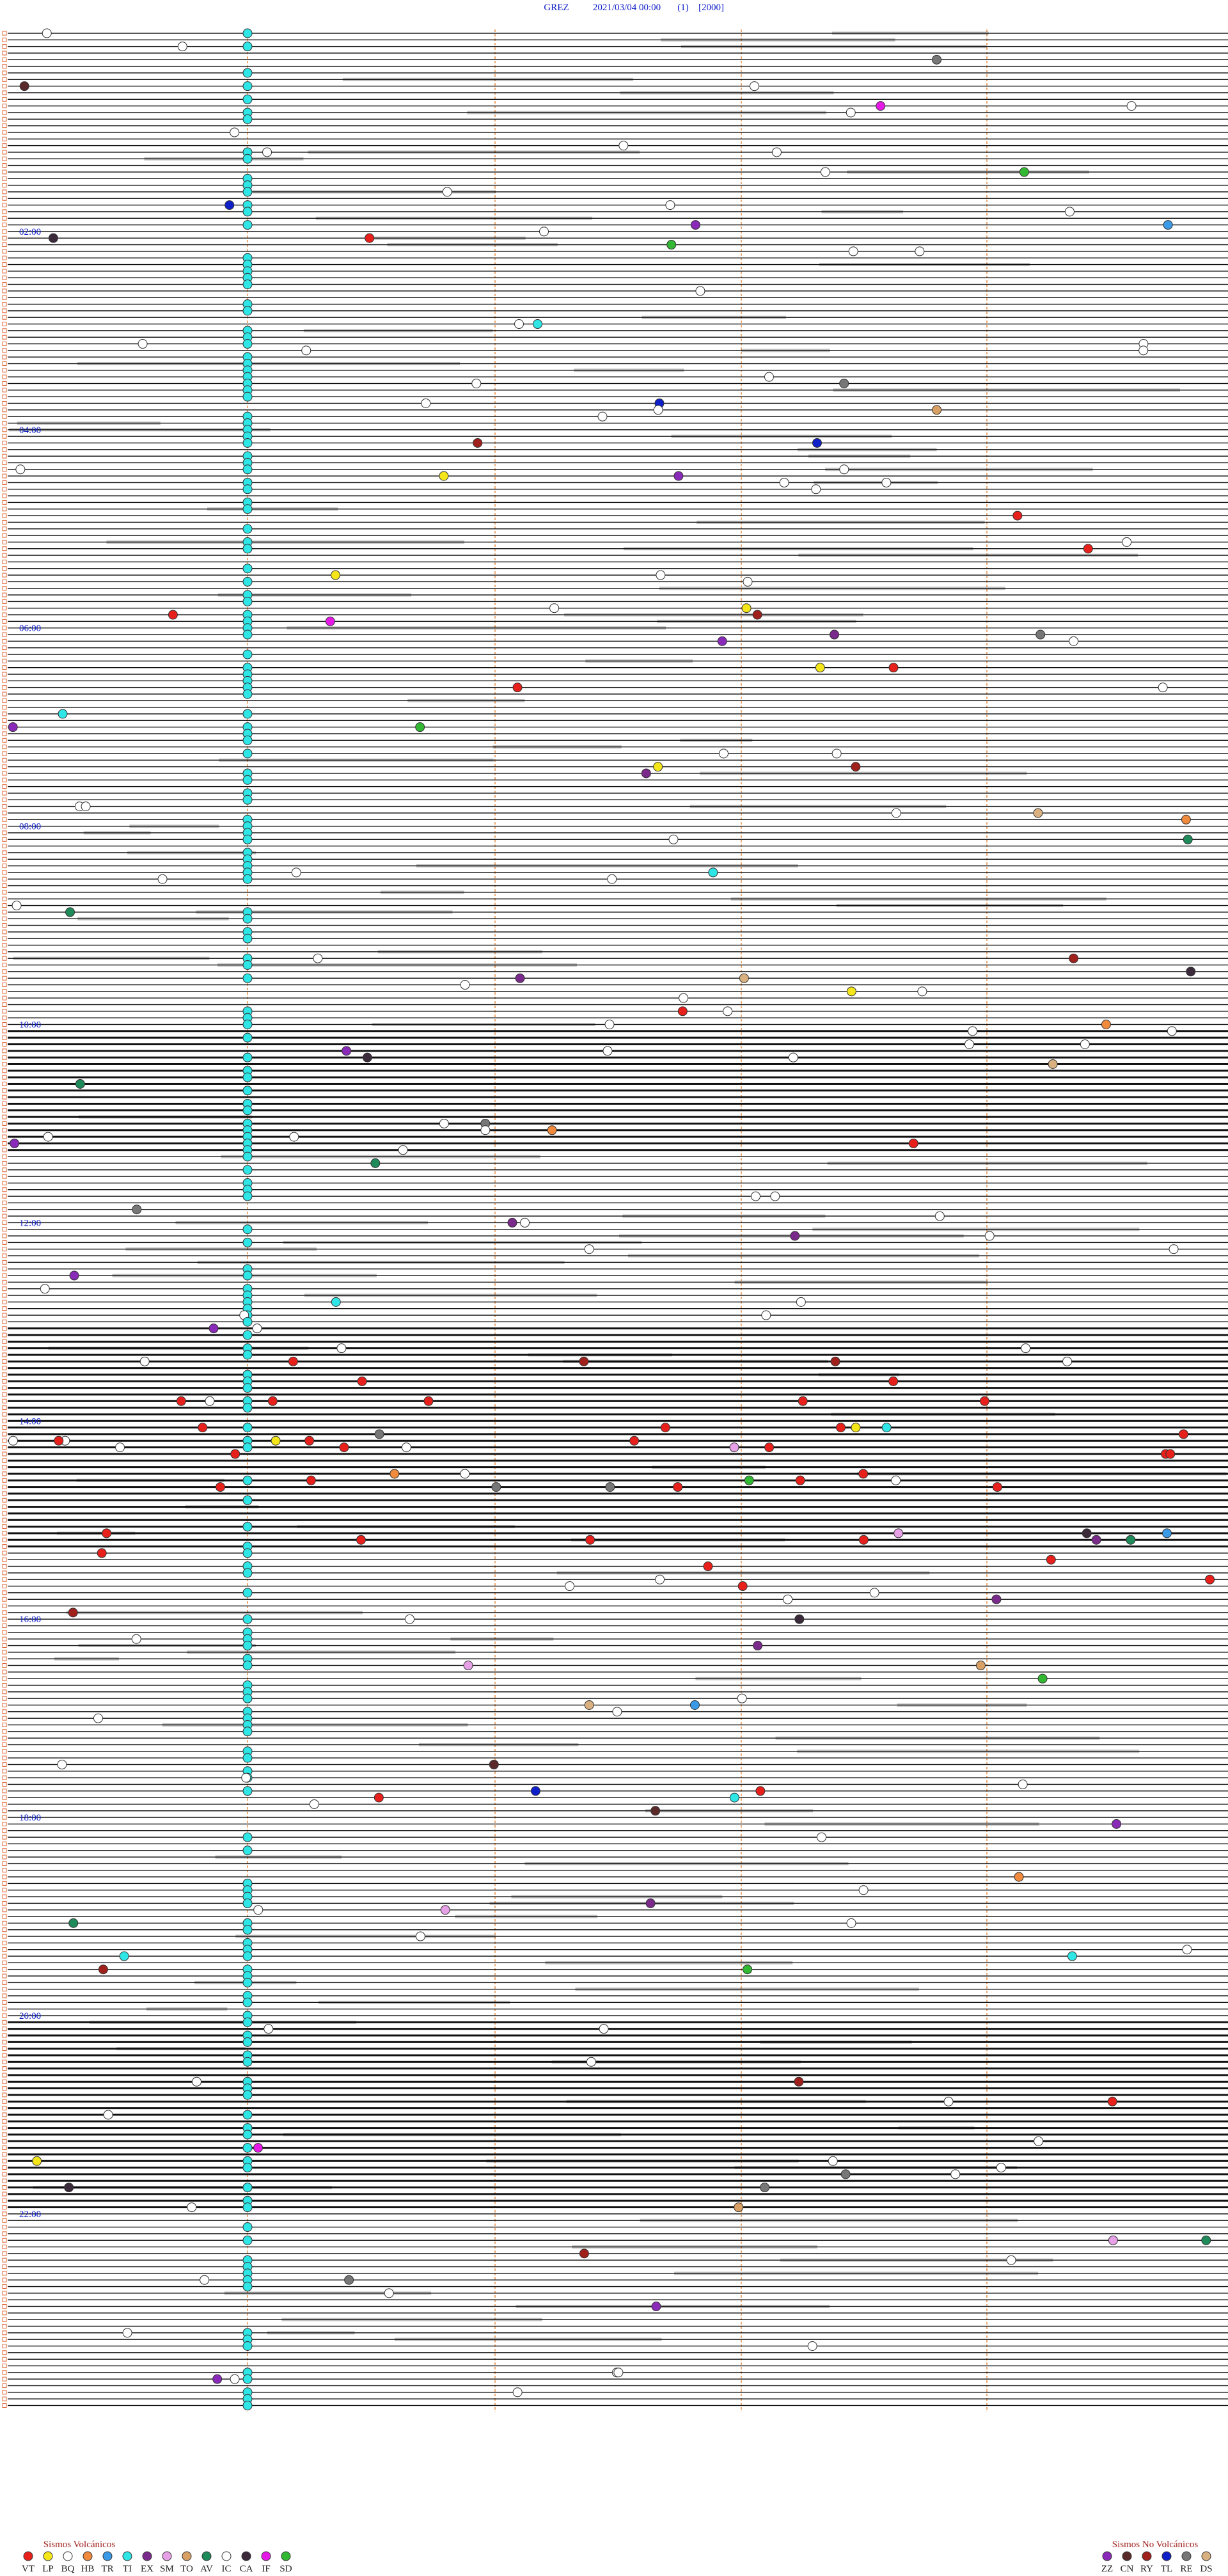  What do you see at coordinates (1186, 2569) in the screenshot?
I see `legend-label: RE` at bounding box center [1186, 2569].